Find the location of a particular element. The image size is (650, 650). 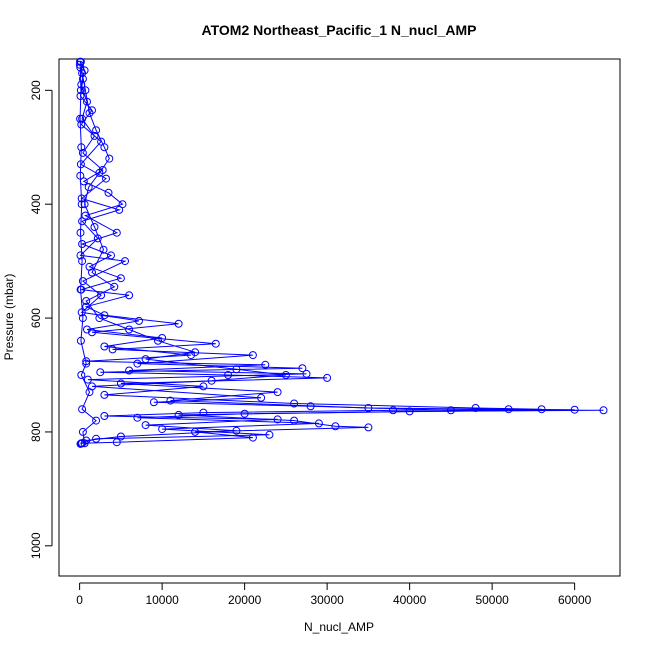

data-series is located at coordinates (88, 255).